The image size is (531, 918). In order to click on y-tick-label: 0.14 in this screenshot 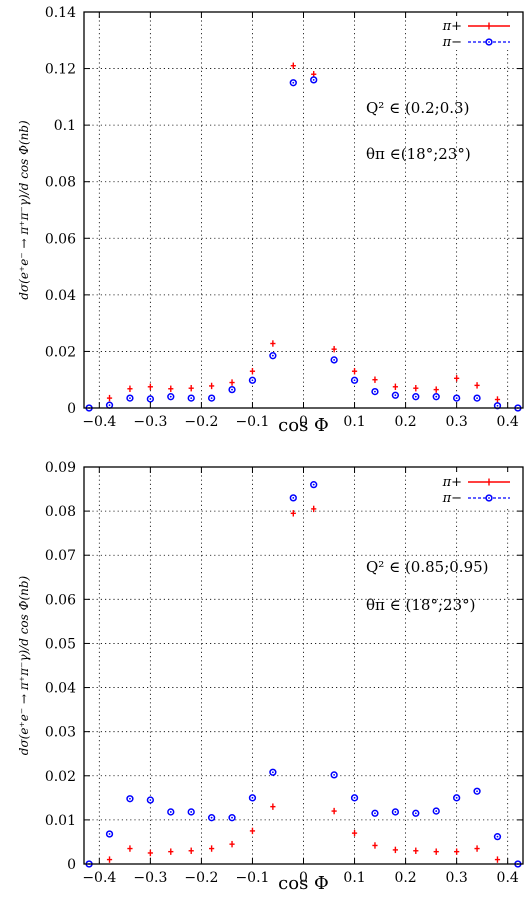, I will do `click(60, 13)`.